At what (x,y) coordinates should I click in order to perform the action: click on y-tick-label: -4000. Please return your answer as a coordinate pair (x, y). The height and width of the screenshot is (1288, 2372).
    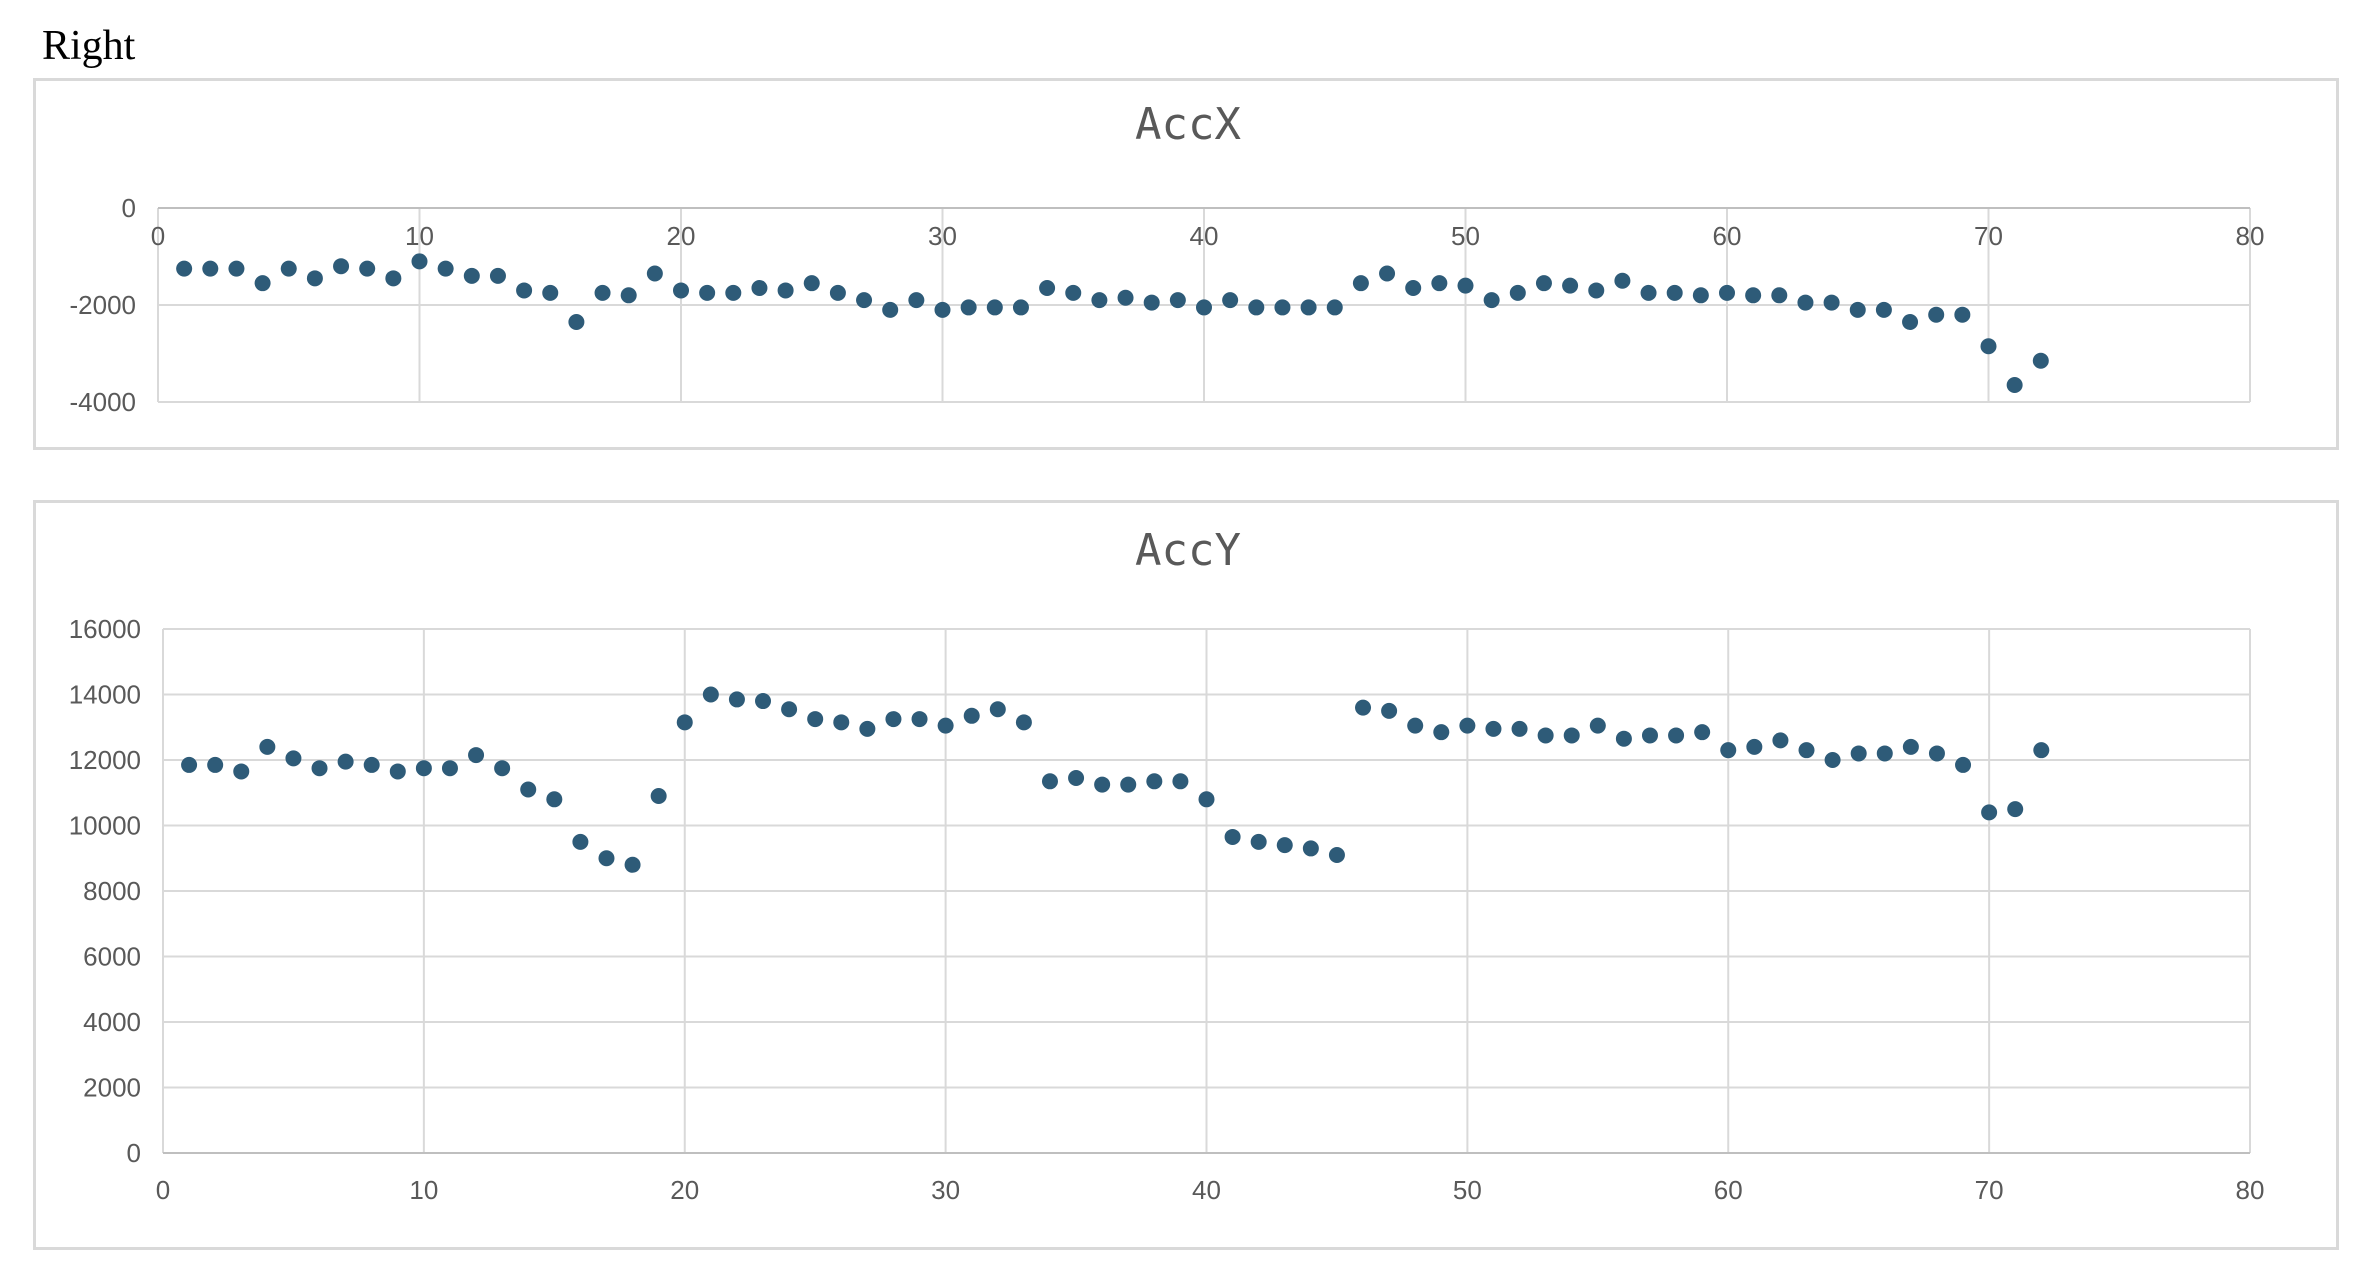
    Looking at the image, I should click on (103, 402).